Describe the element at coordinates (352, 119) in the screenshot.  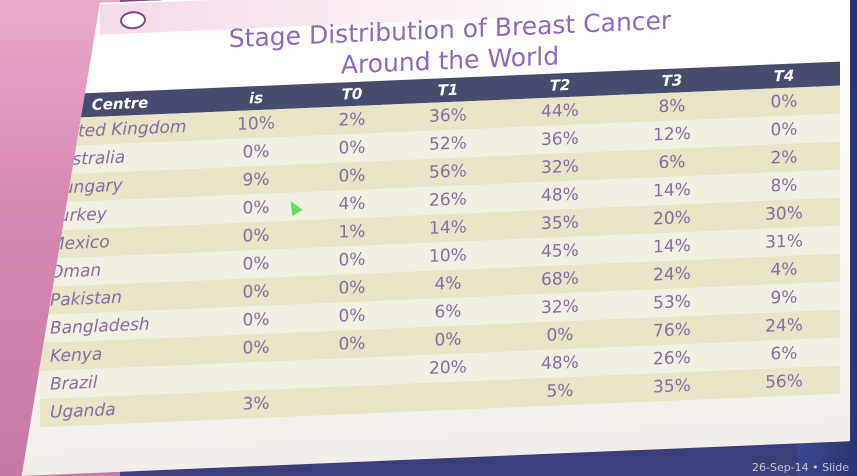
I see `stage-t0-cell: 2%` at that location.